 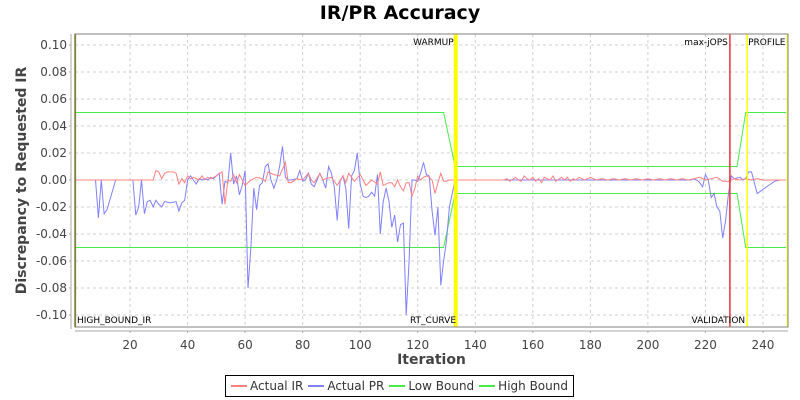 What do you see at coordinates (51, 315) in the screenshot?
I see `y-tick-label: -0.10` at bounding box center [51, 315].